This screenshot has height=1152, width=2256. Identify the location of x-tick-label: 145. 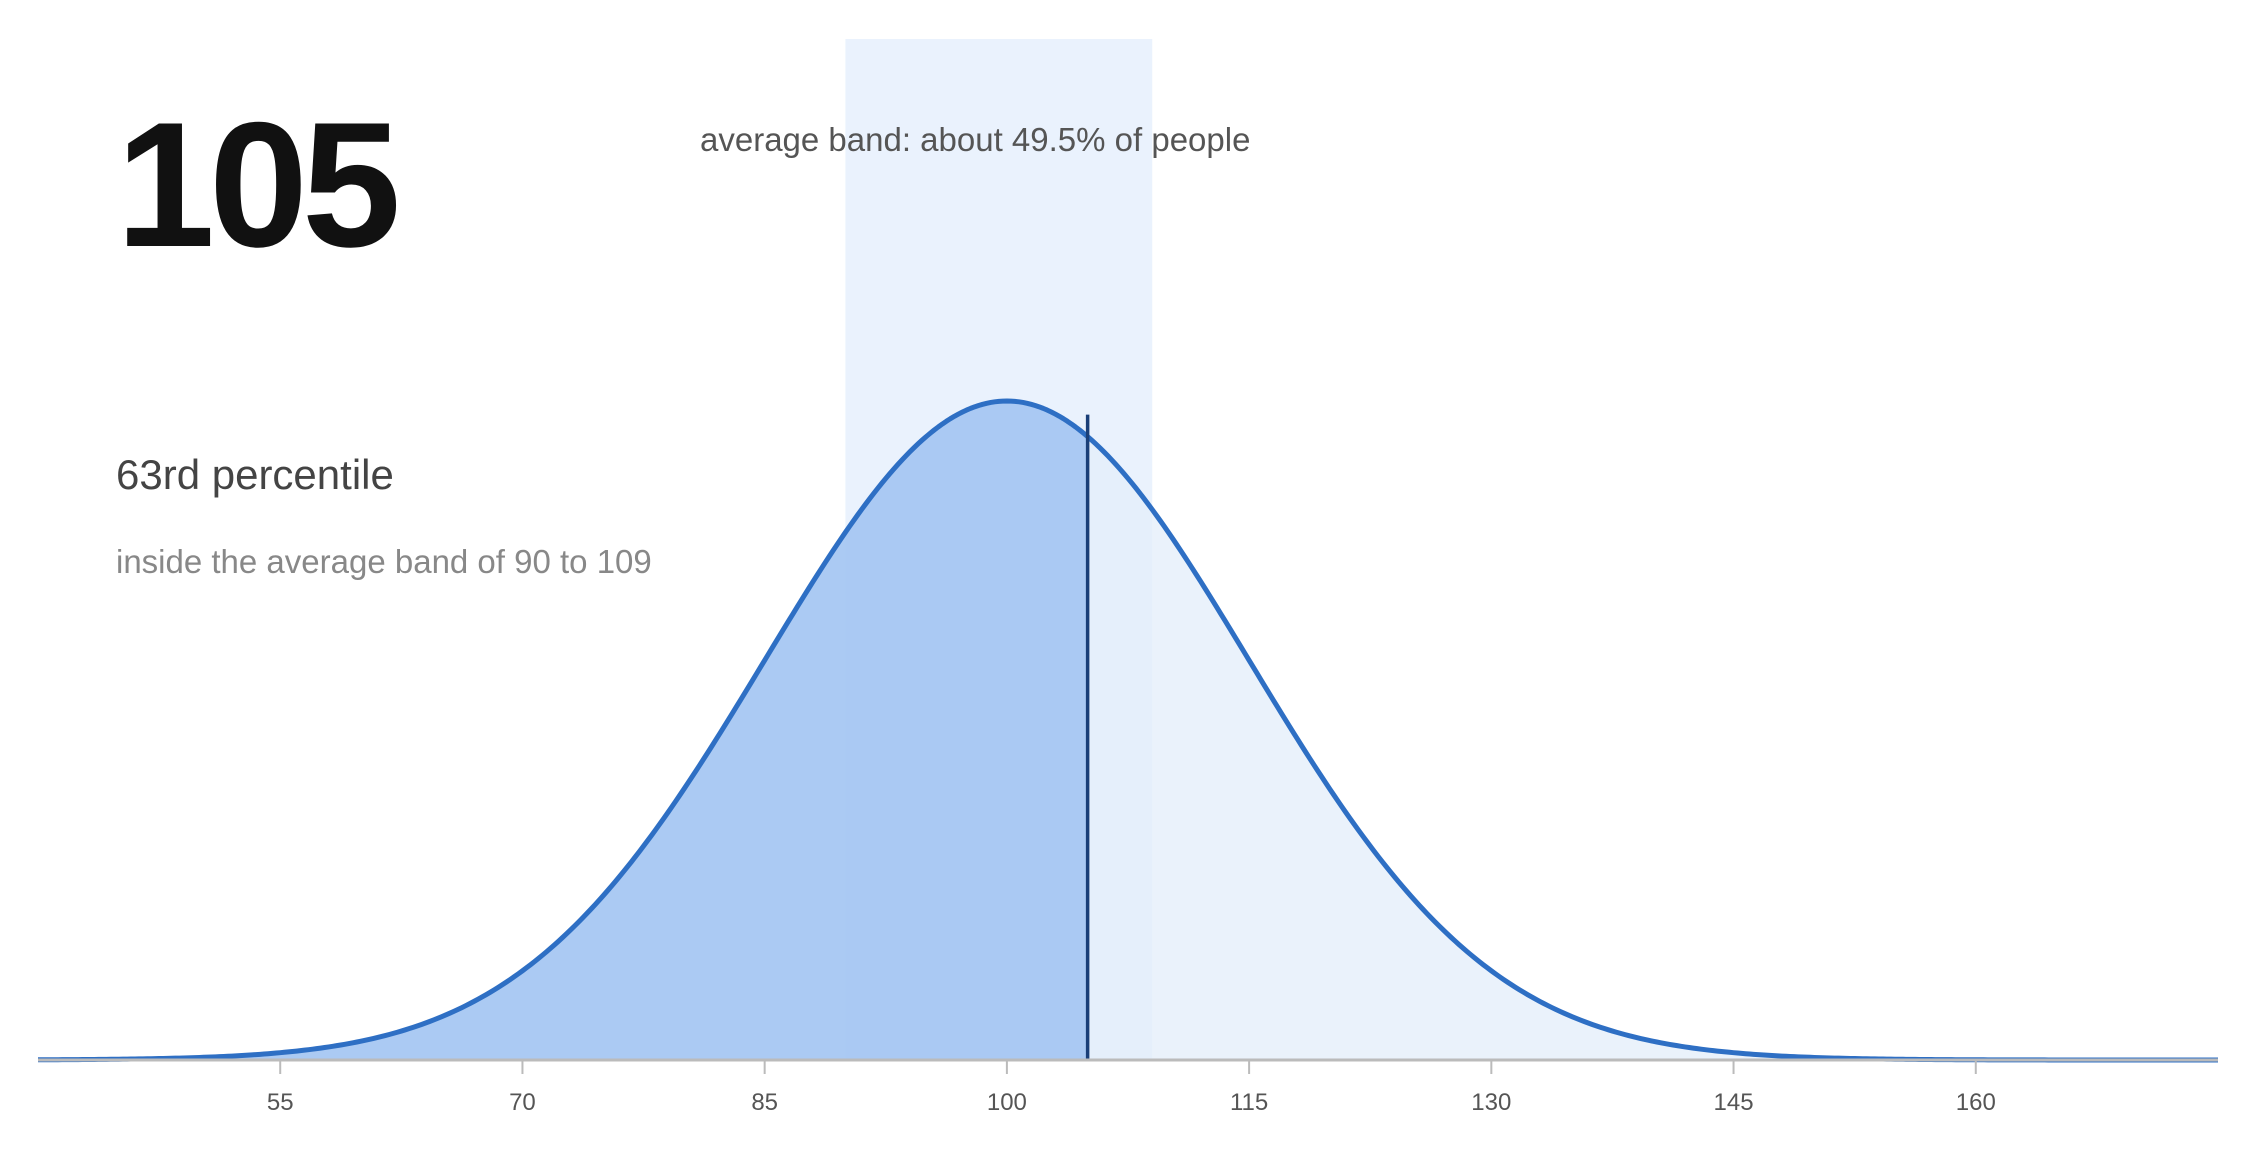
(1734, 1102).